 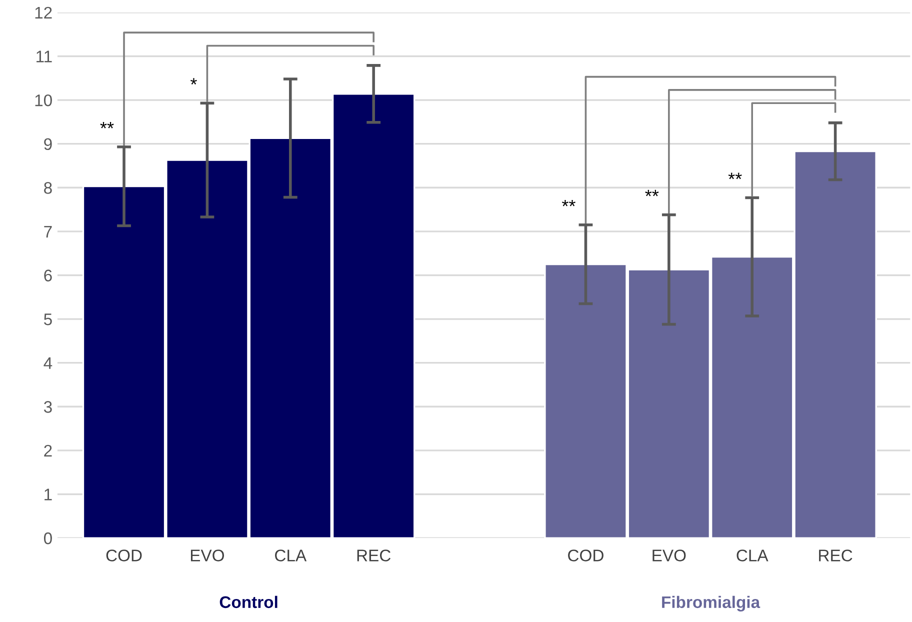 What do you see at coordinates (193, 81) in the screenshot?
I see `annotation: *` at bounding box center [193, 81].